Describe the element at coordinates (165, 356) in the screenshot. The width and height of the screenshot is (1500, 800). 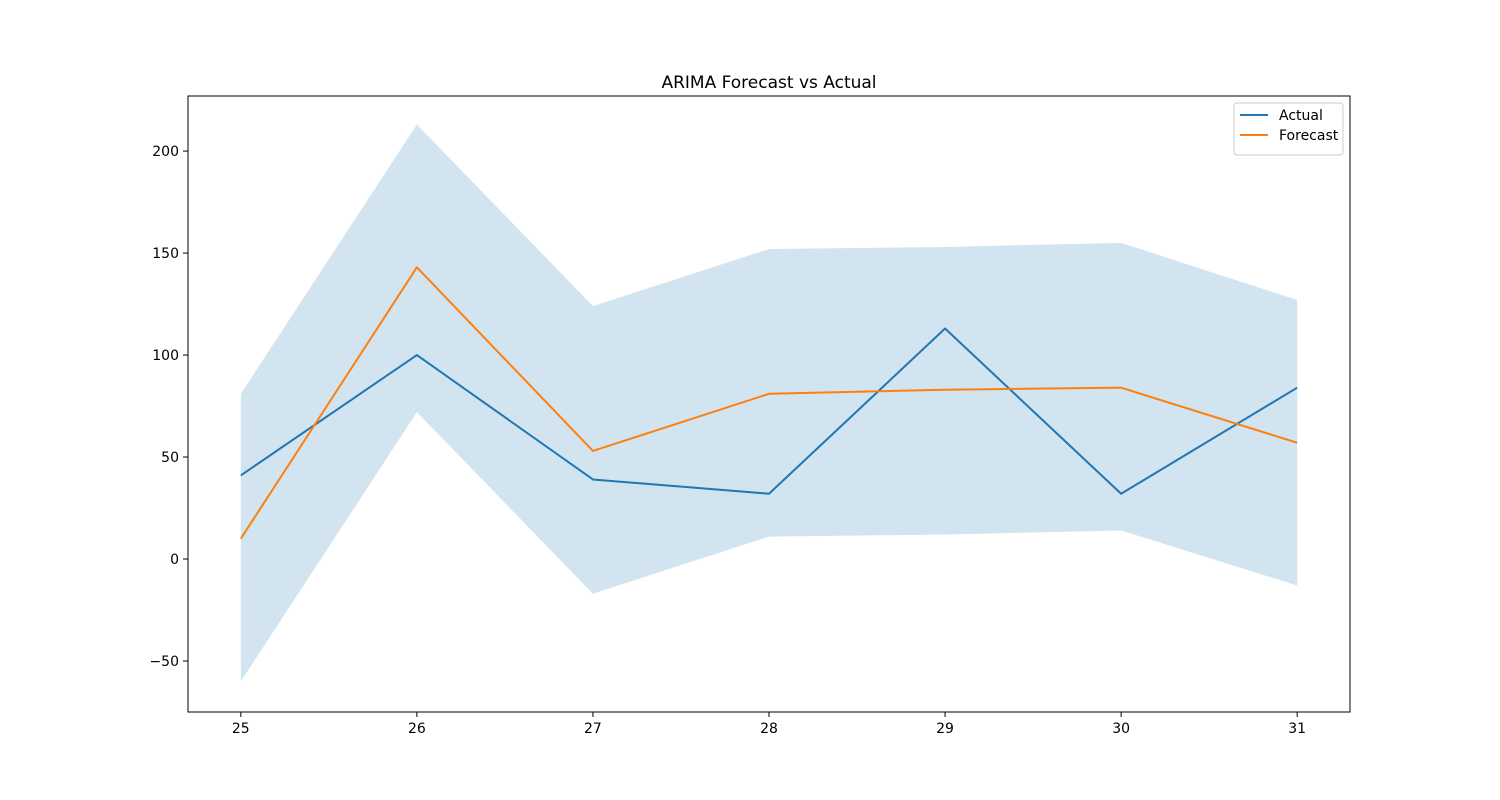
I see `y-tick-label: 100` at that location.